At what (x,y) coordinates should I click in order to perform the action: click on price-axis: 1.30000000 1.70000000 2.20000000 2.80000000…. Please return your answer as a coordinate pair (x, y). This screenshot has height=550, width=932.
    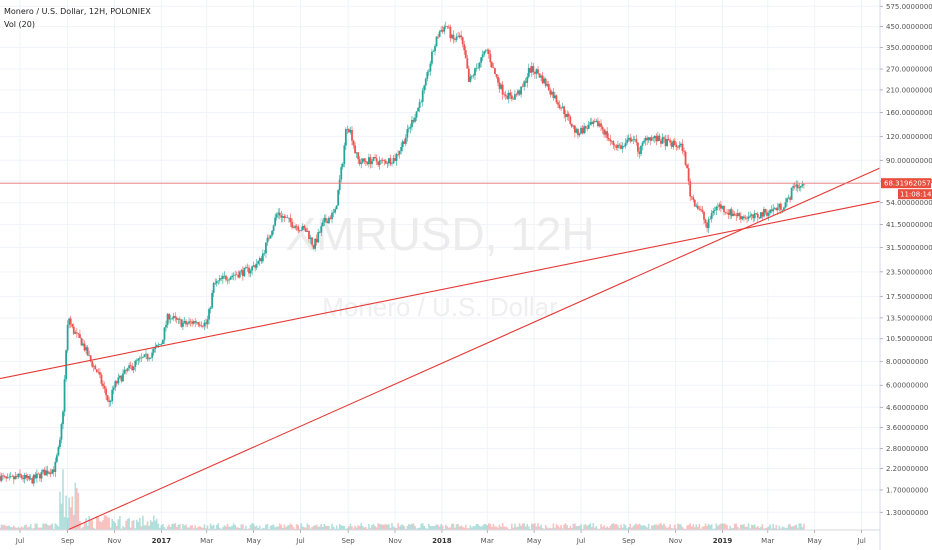
    Looking at the image, I should click on (905, 275).